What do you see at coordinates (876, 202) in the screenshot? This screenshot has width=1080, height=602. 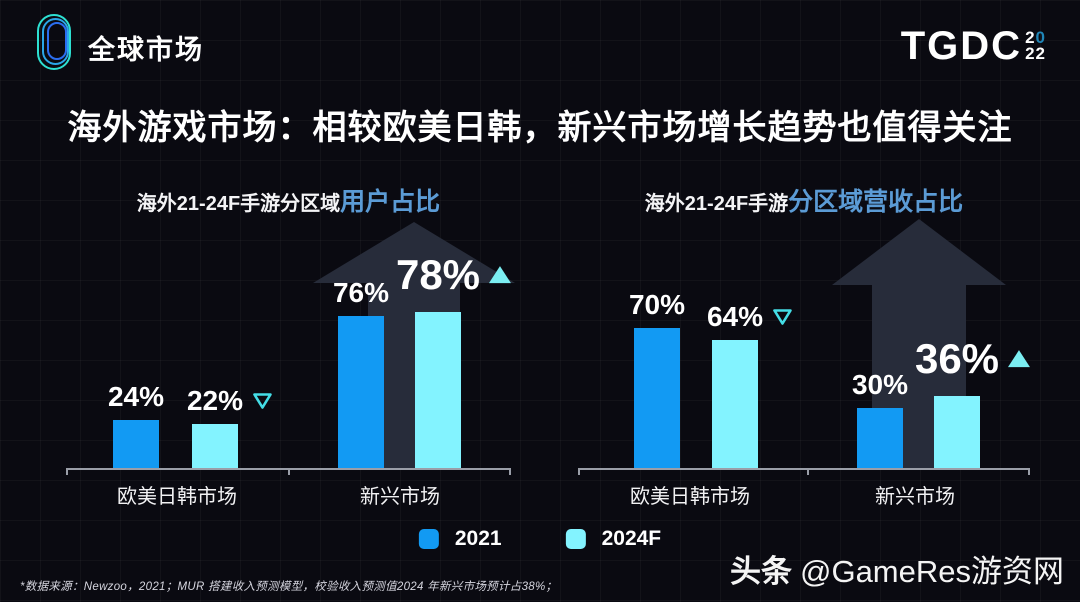 I see `chart-subtitle-accent: 分区域营收占比` at bounding box center [876, 202].